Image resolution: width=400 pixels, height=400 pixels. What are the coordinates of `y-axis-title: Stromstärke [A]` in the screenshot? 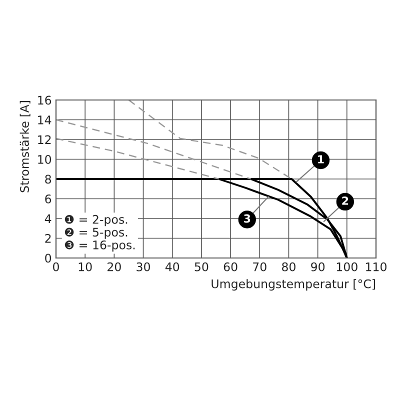 It's located at (25, 146).